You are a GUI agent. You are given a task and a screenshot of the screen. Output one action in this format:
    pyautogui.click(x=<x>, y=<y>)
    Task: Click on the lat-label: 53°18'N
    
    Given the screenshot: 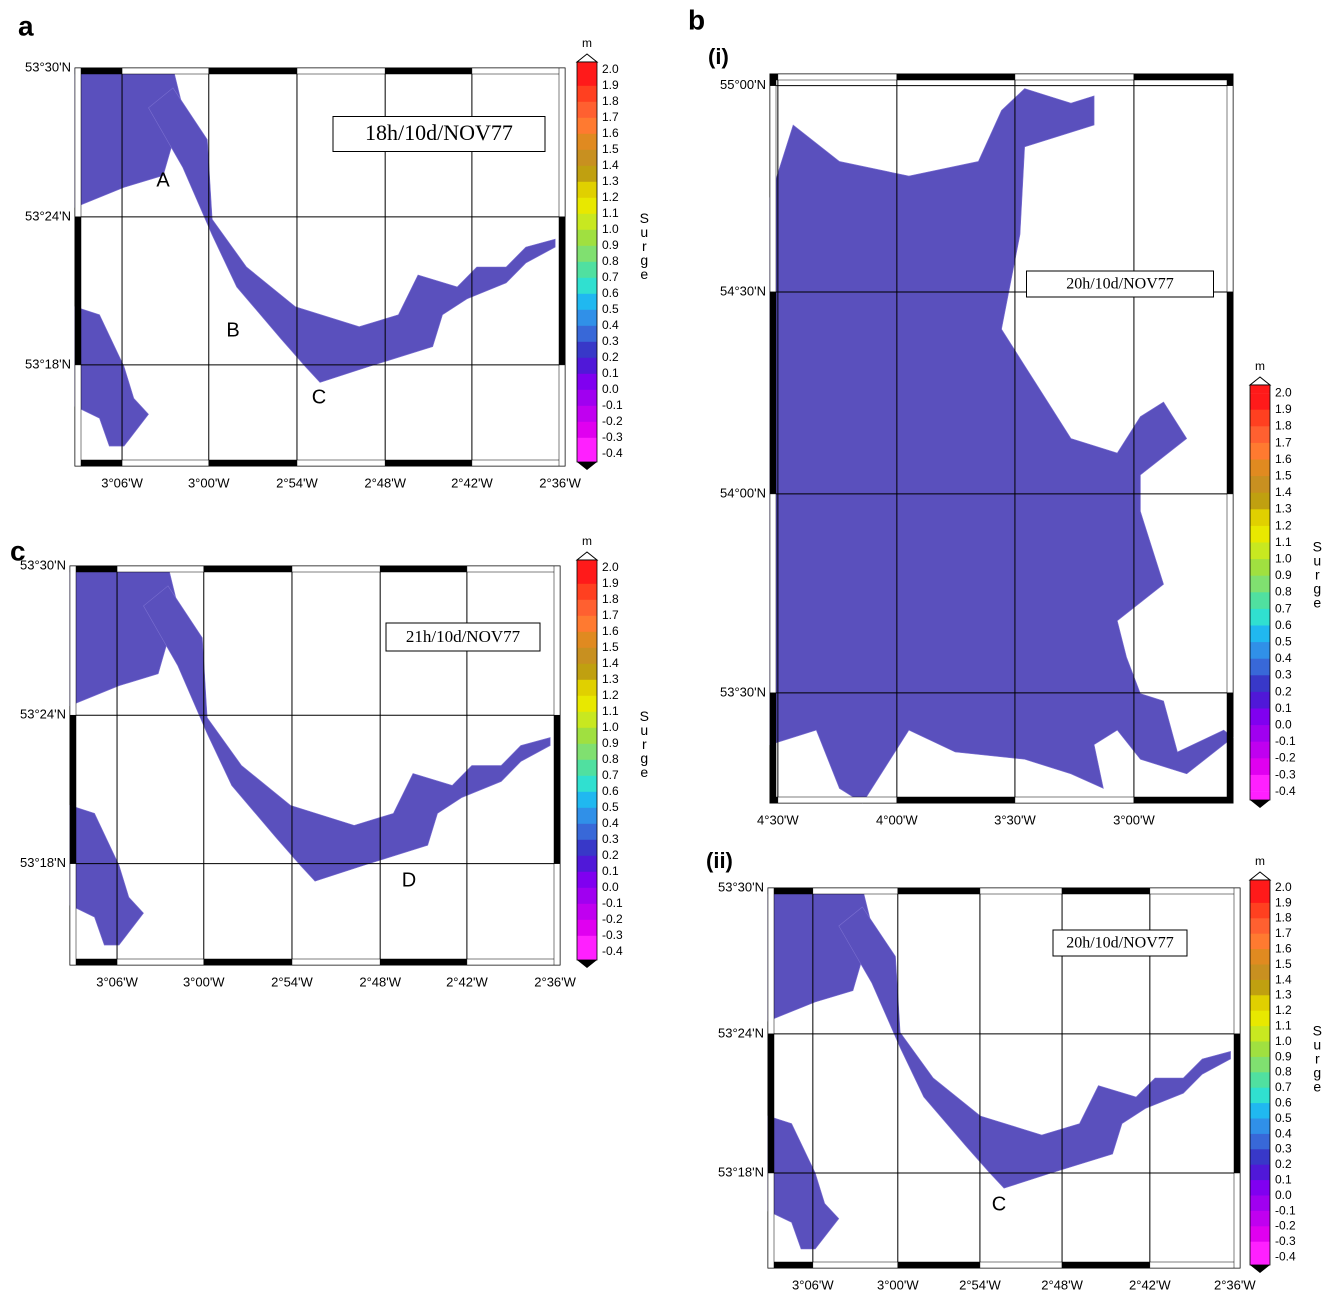 What is the action you would take?
    pyautogui.click(x=48, y=363)
    